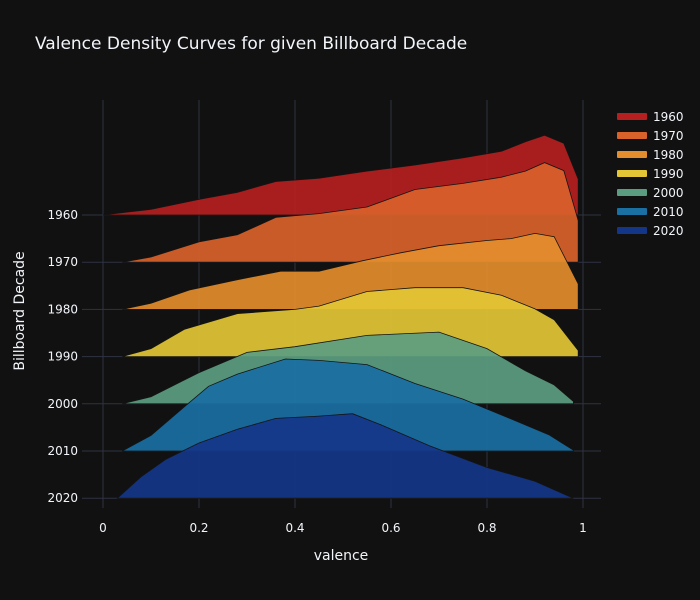 Image resolution: width=700 pixels, height=600 pixels. What do you see at coordinates (668, 116) in the screenshot?
I see `legend-label: 1960` at bounding box center [668, 116].